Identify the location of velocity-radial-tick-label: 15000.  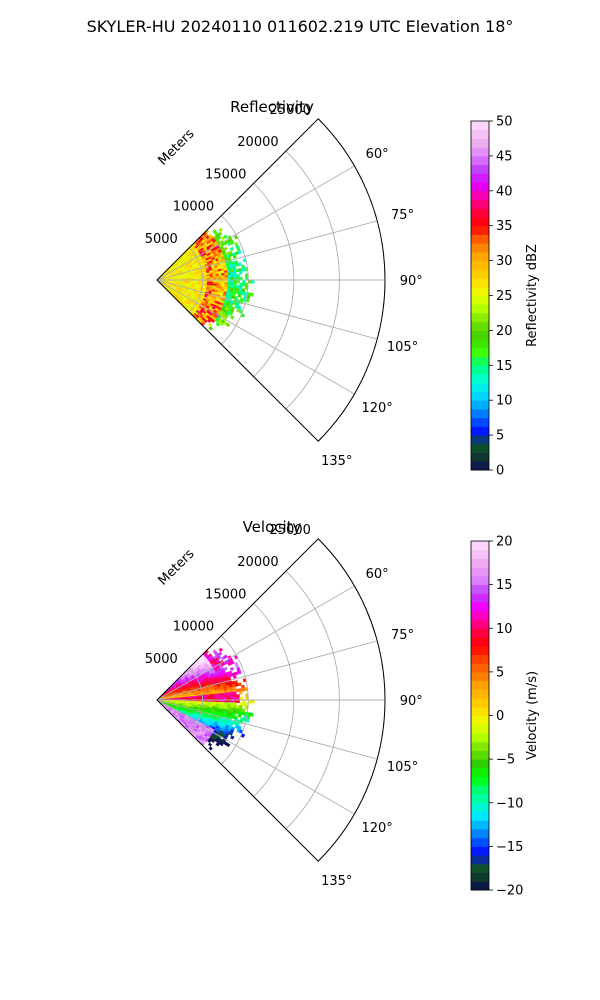
(225, 594).